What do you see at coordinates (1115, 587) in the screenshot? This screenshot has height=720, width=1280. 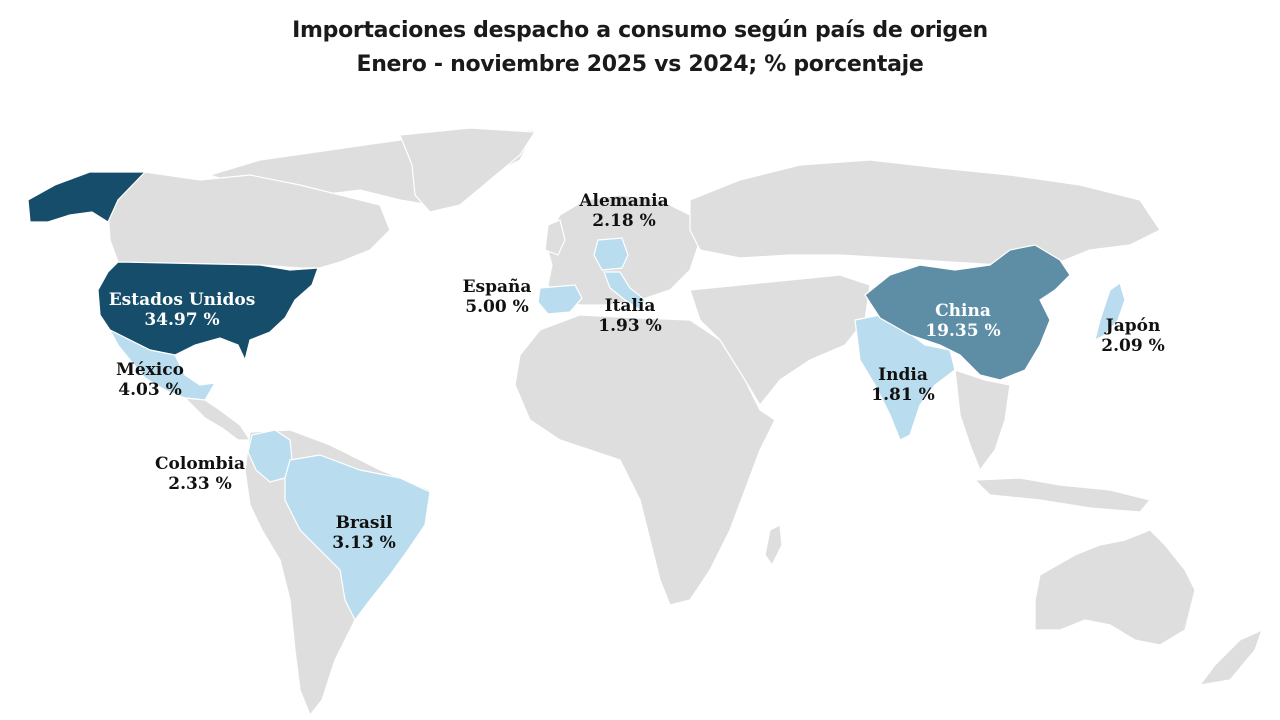 I see `region-australia` at bounding box center [1115, 587].